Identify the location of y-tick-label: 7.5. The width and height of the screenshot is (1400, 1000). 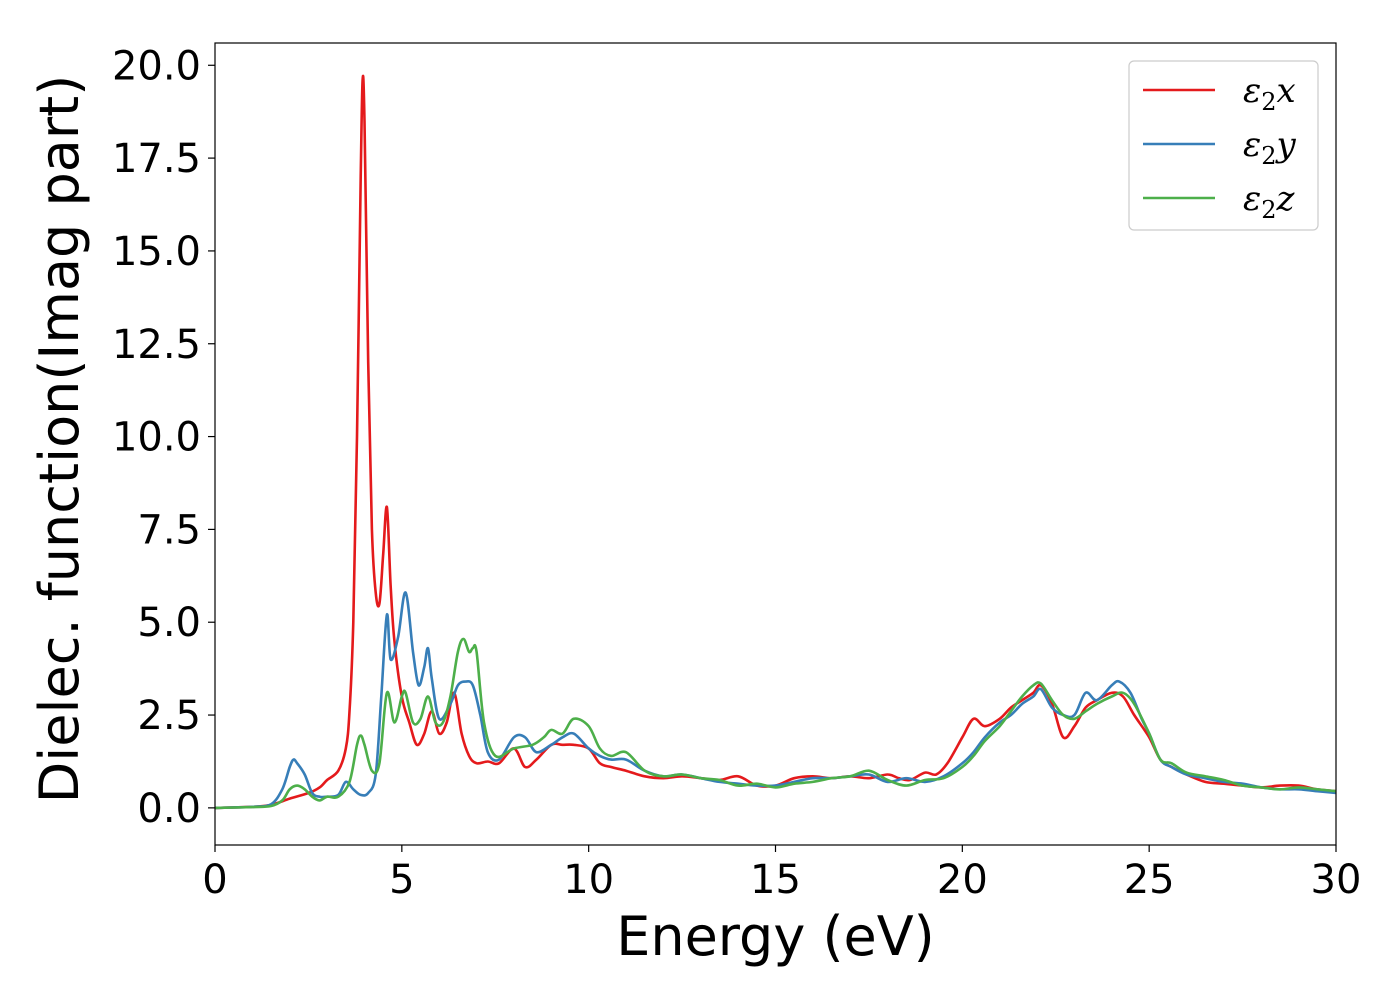
(169, 530).